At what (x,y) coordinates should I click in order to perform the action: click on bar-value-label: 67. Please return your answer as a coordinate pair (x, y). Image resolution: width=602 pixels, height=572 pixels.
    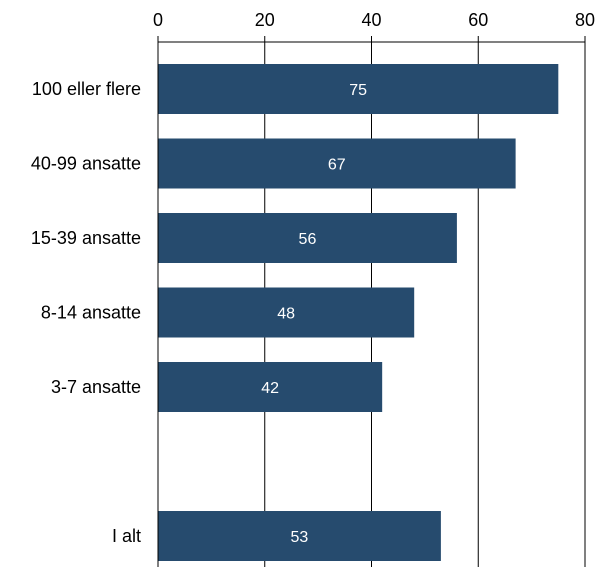
    Looking at the image, I should click on (337, 165).